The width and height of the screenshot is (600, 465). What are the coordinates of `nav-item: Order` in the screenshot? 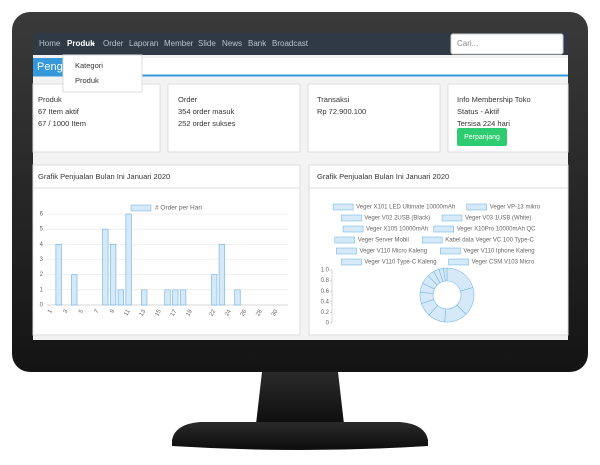 It's located at (113, 43).